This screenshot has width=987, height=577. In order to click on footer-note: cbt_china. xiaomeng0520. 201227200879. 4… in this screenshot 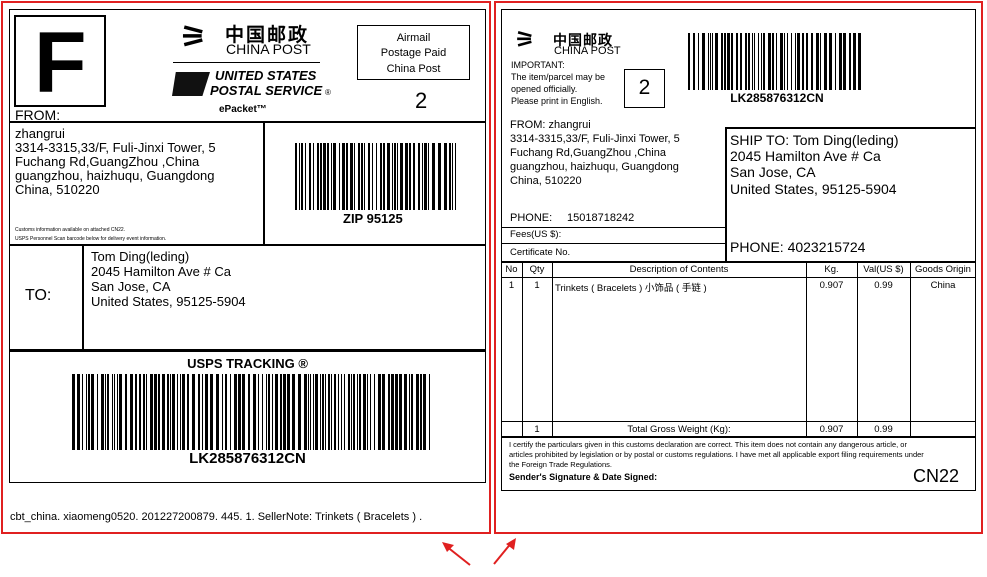, I will do `click(216, 517)`.